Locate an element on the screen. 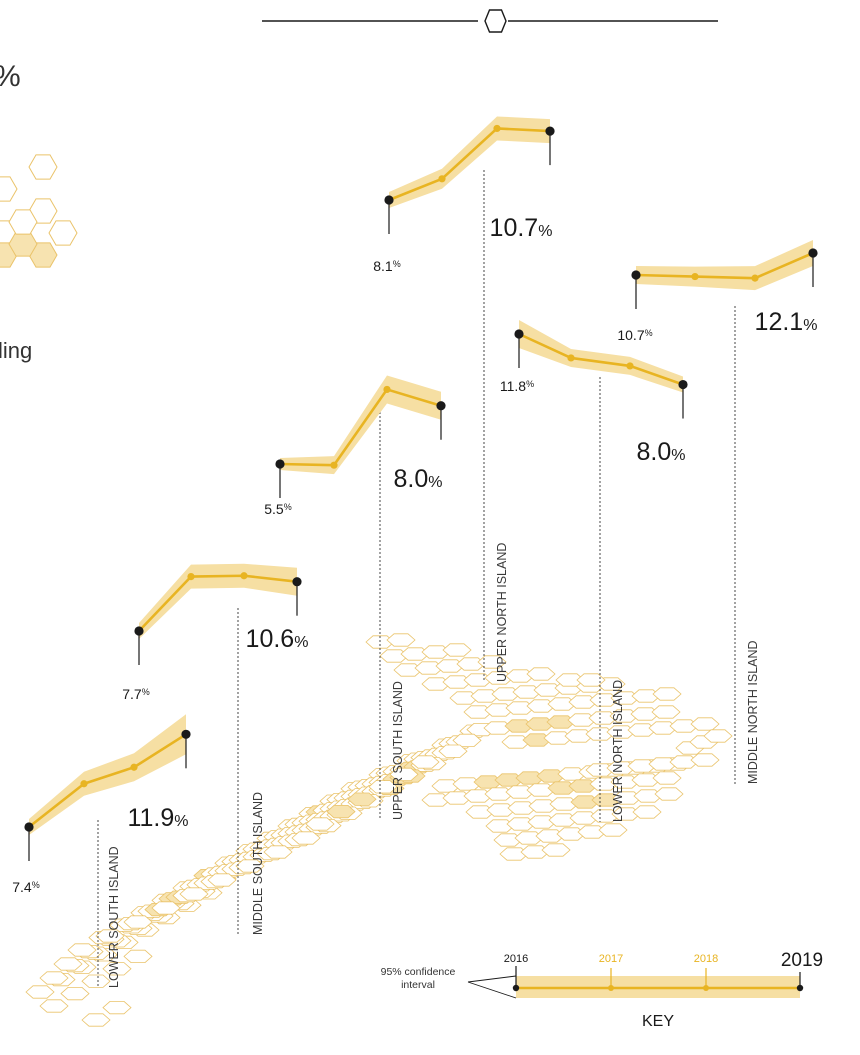 The height and width of the screenshot is (1055, 860). region-chart: 11.8% 8.0% is located at coordinates (594, 393).